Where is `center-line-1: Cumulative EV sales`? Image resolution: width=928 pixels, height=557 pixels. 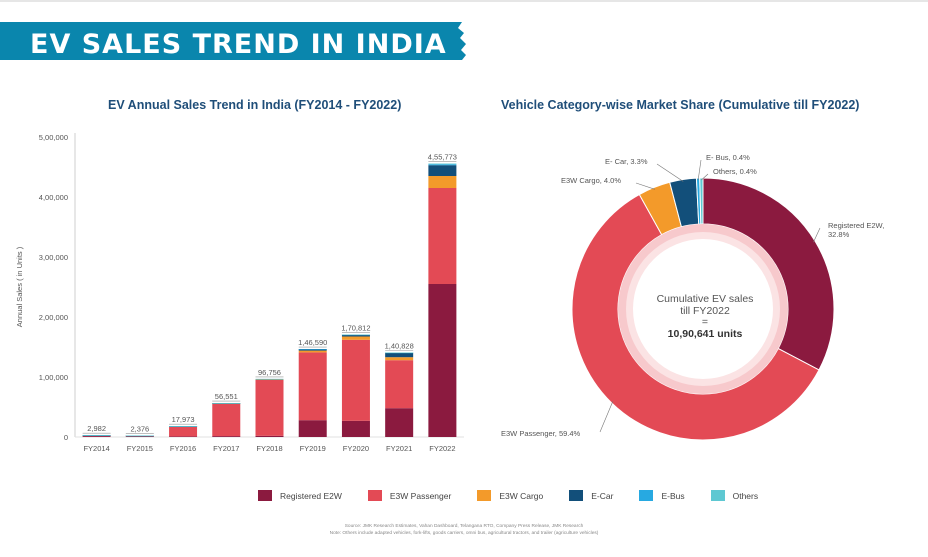
center-line-1: Cumulative EV sales is located at coordinates (705, 299).